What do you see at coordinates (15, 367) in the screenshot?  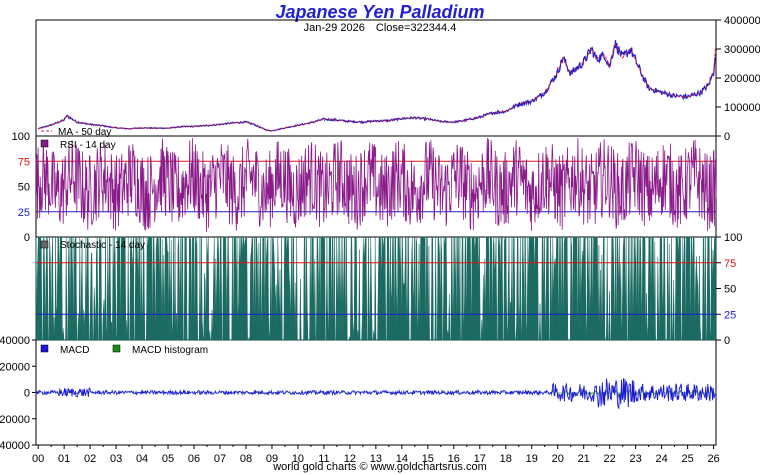 I see `macd-y-tick-label: 20000` at bounding box center [15, 367].